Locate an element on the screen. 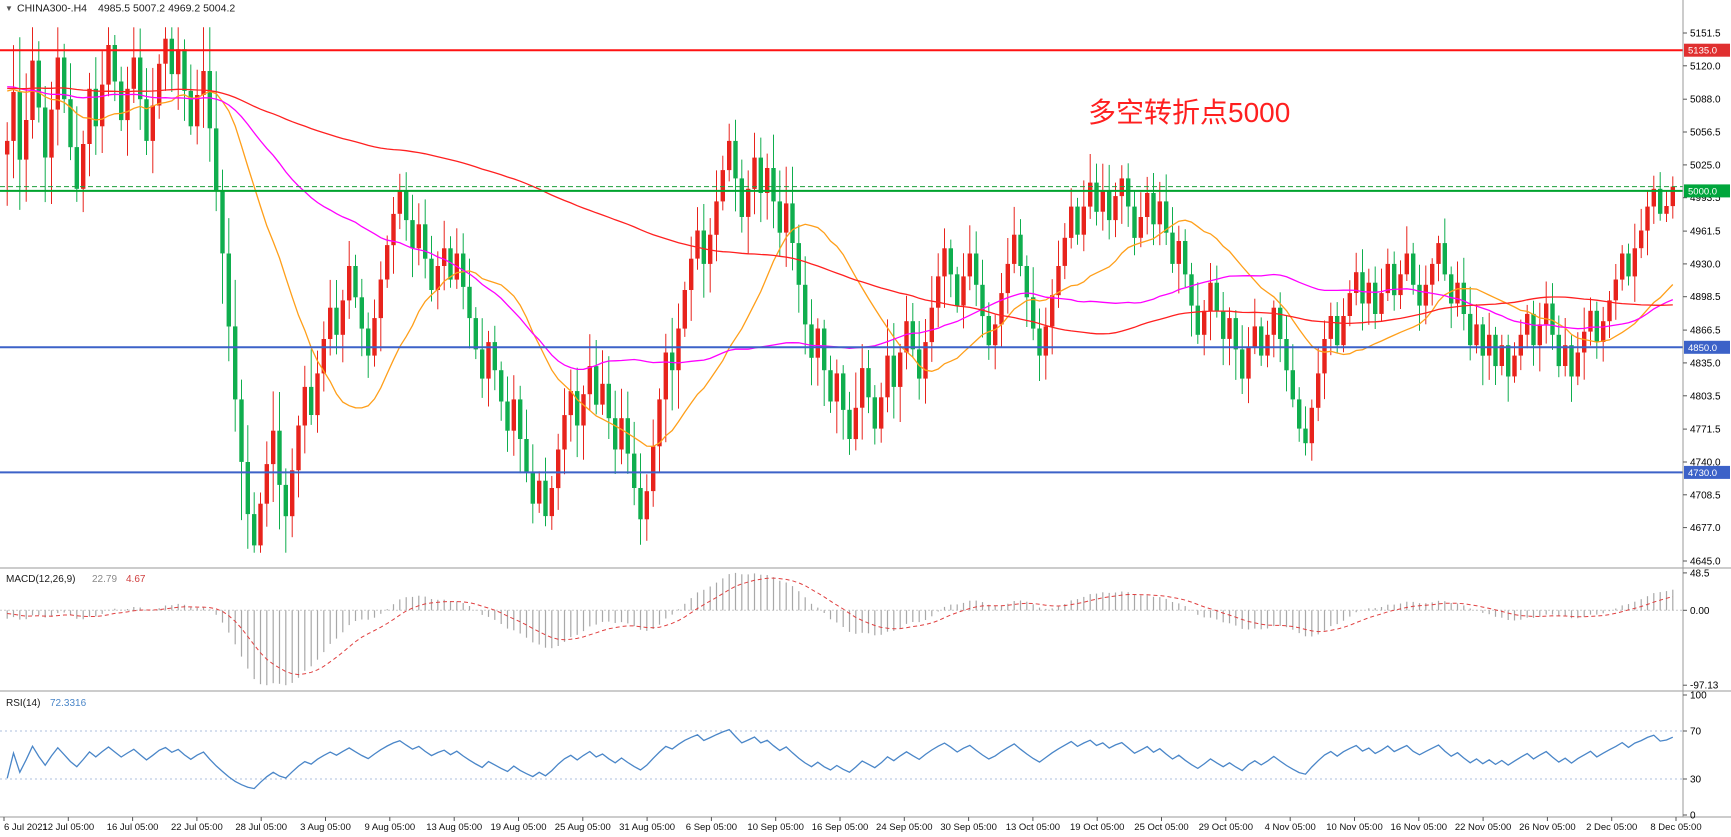  time-label: 31 Aug 05:00 is located at coordinates (647, 827).